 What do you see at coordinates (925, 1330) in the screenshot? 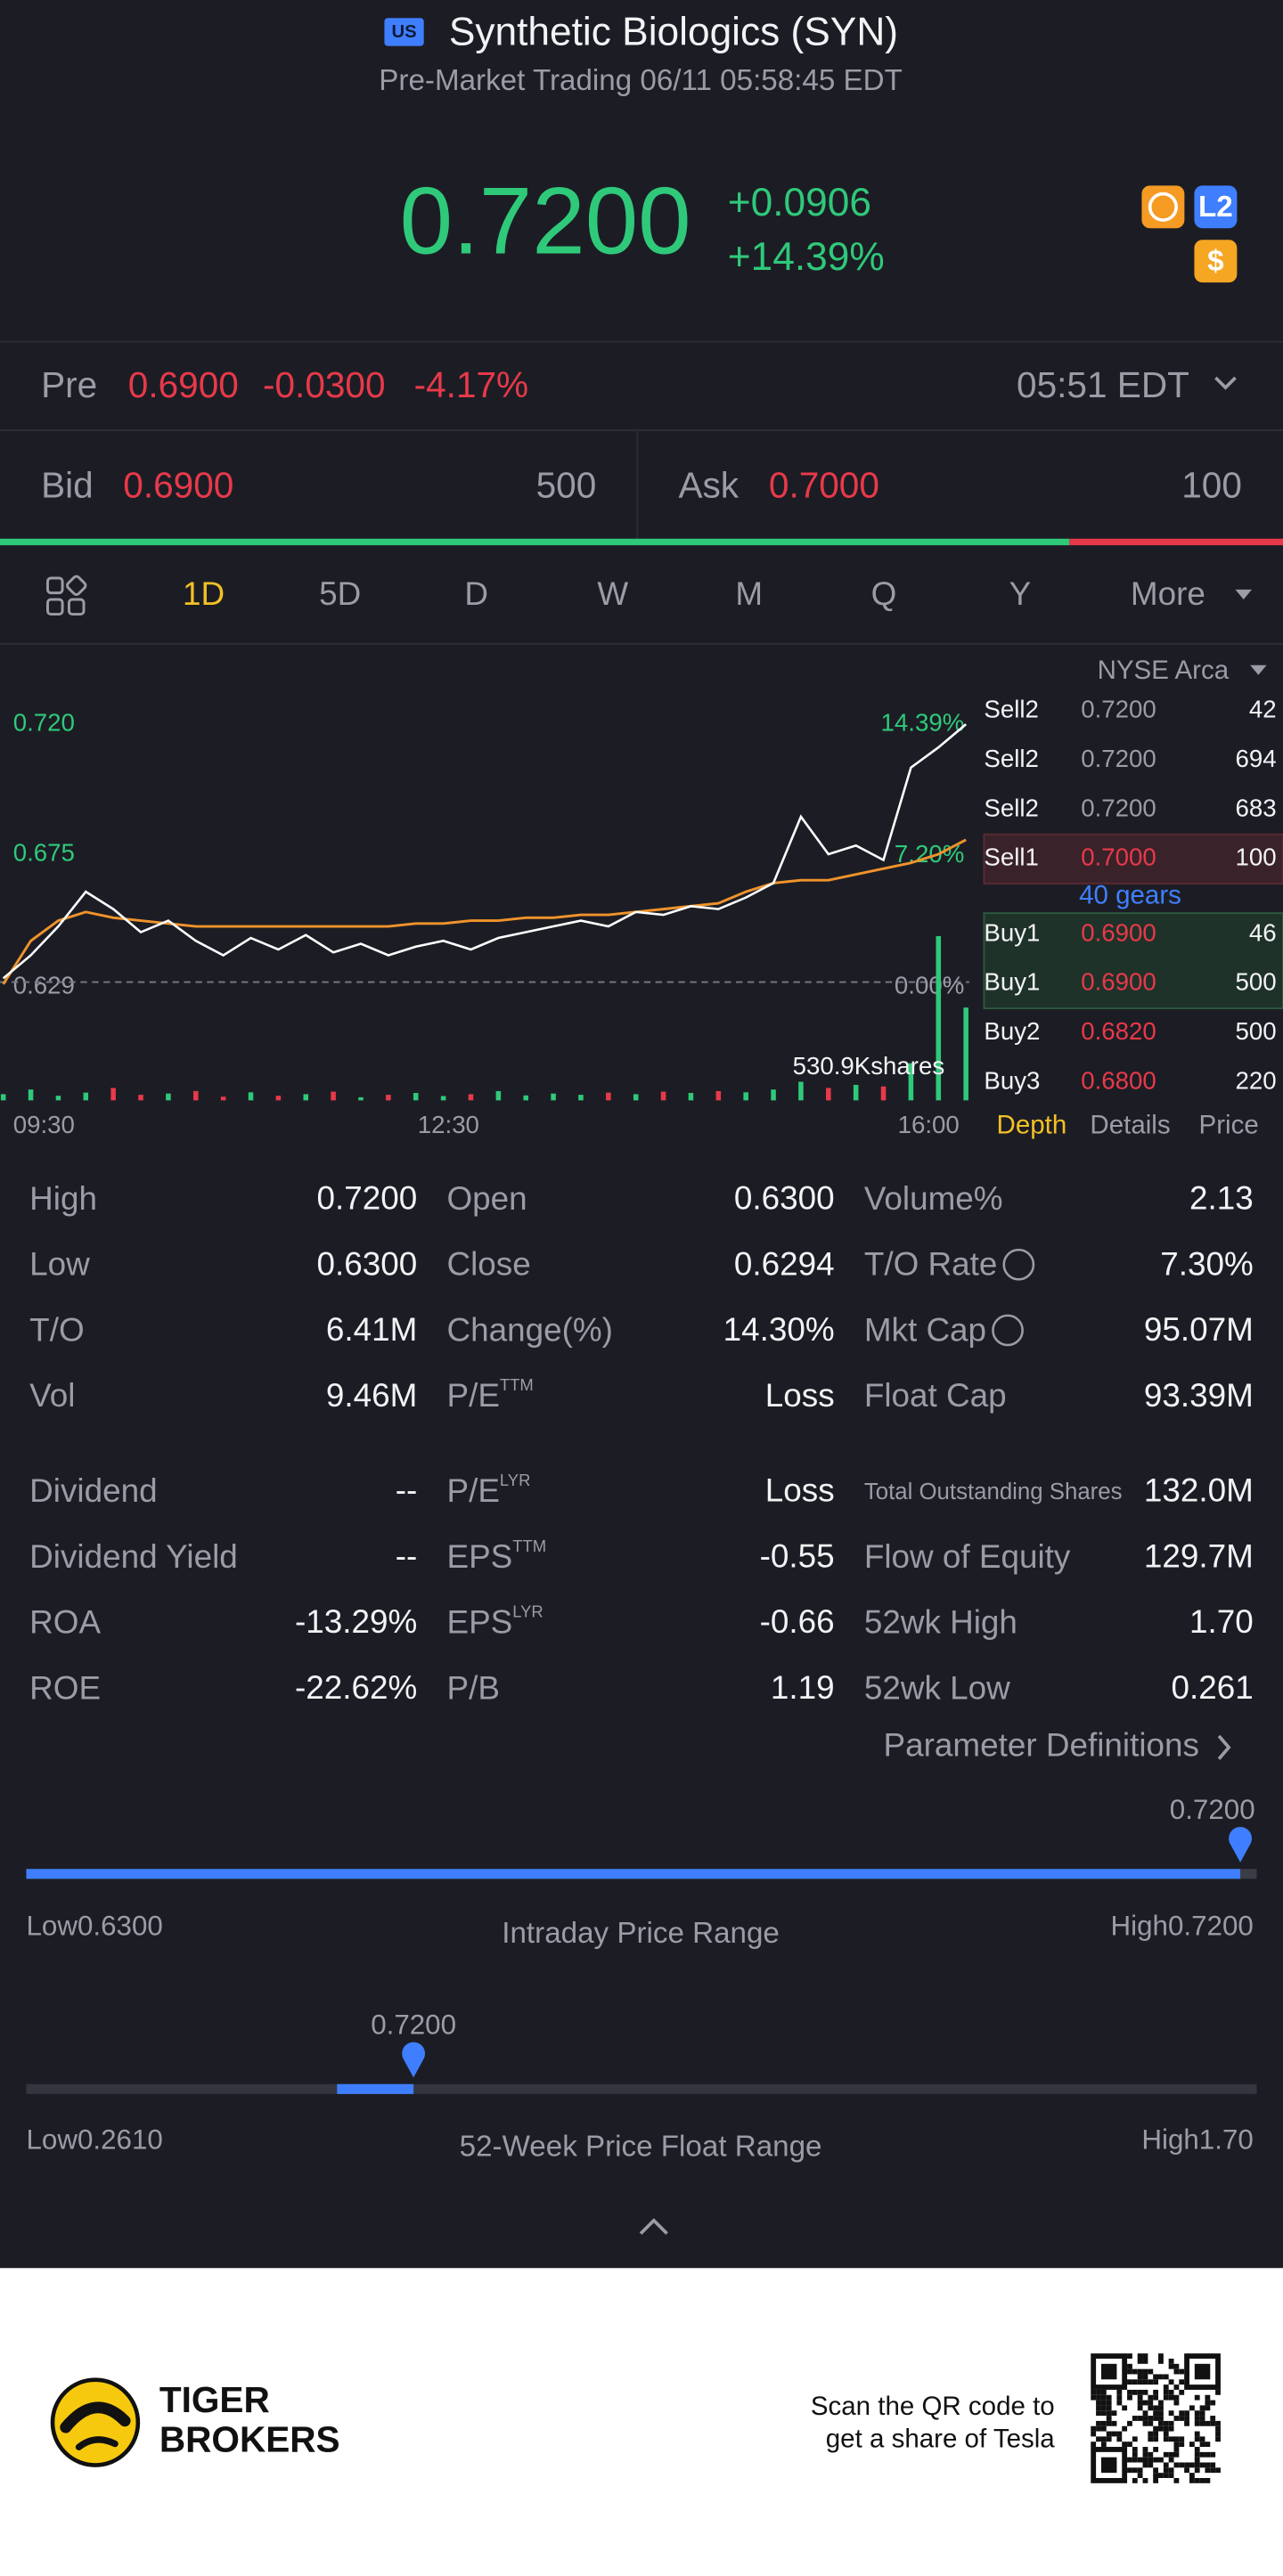
I see `stat-label: Mkt Cap` at bounding box center [925, 1330].